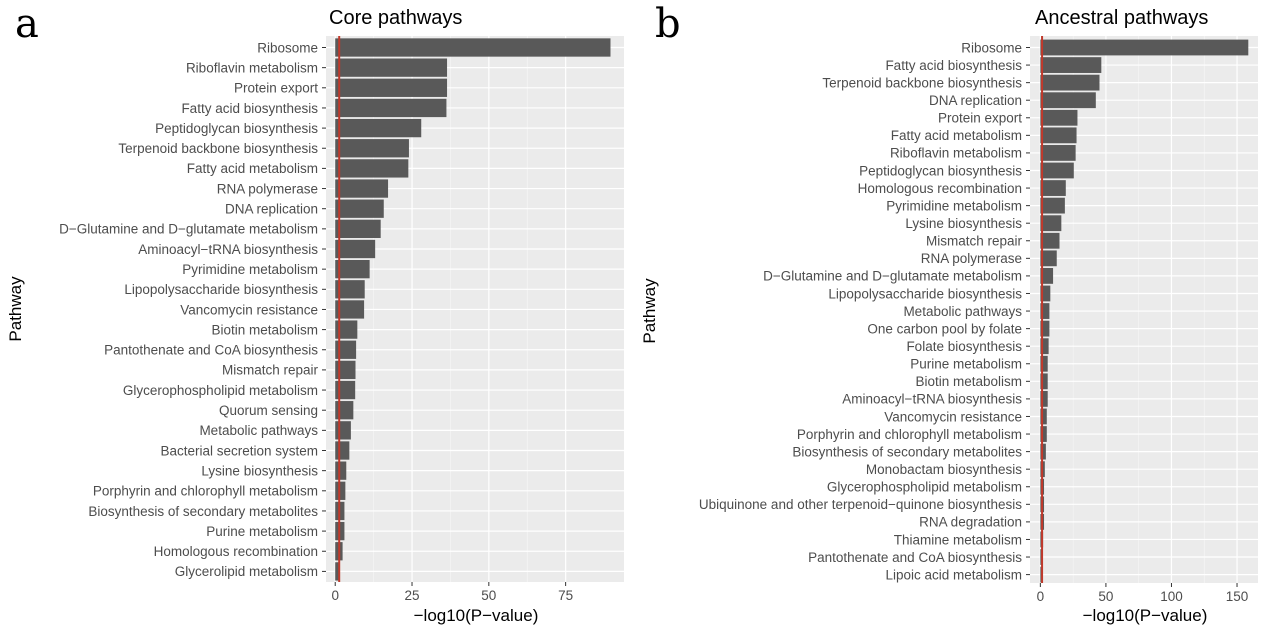 The height and width of the screenshot is (633, 1266). What do you see at coordinates (246, 571) in the screenshot?
I see `category-label: Glycerolipid metabolism` at bounding box center [246, 571].